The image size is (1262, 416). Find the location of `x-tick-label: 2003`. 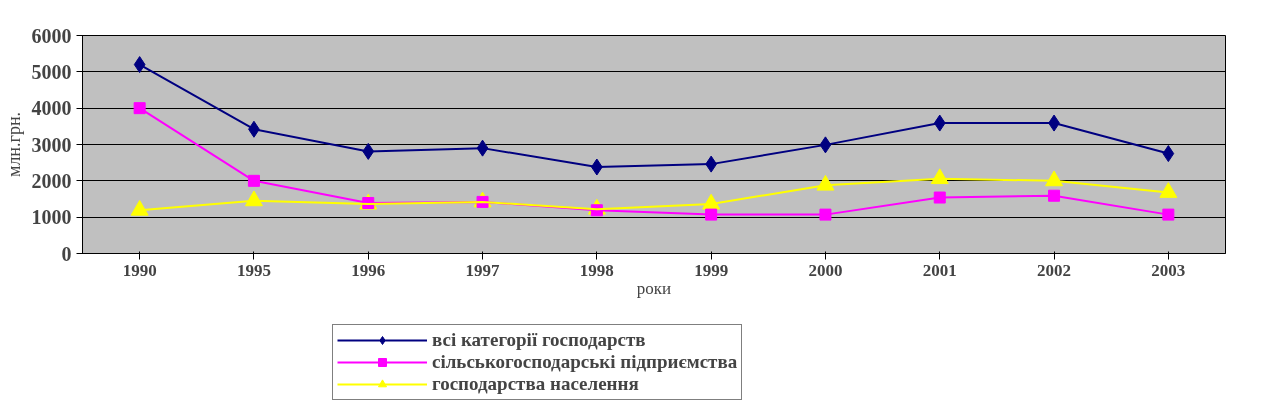

x-tick-label: 2003 is located at coordinates (1168, 270).